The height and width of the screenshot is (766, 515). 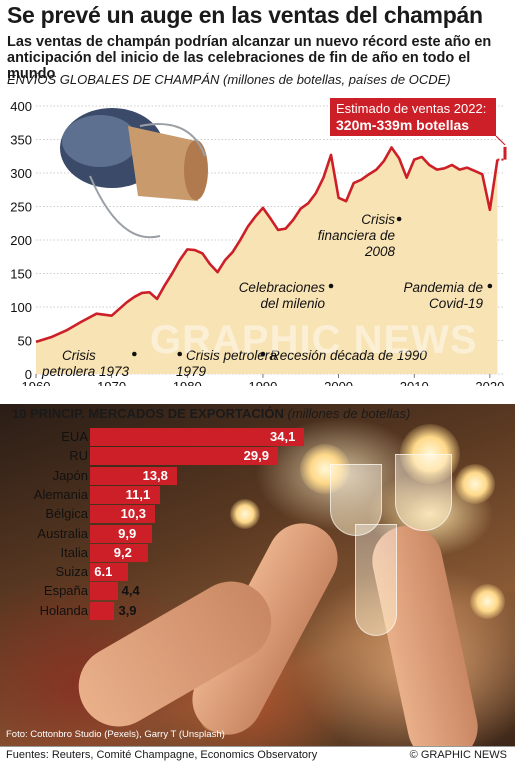 I want to click on annotation-label: Covid-19, so click(x=456, y=303).